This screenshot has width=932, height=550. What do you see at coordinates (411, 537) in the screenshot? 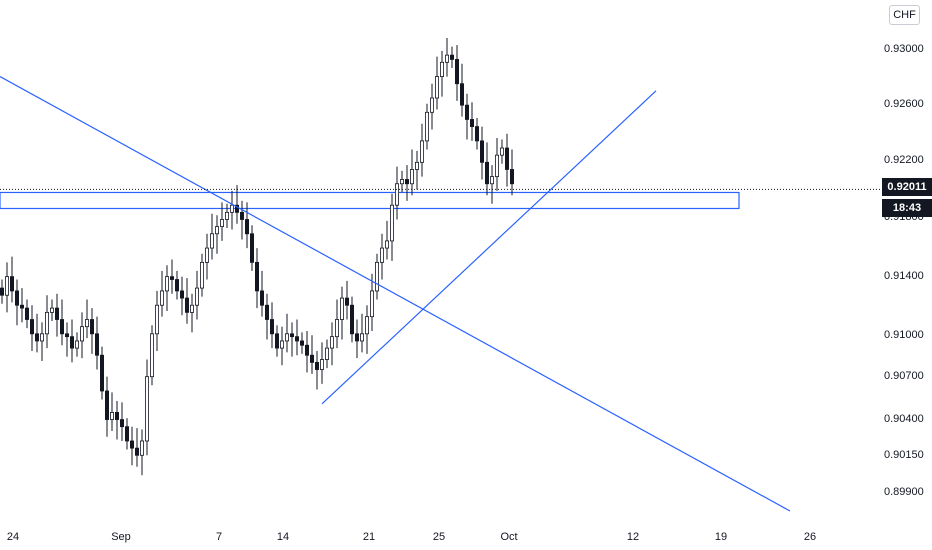
I see `time-axis: 24 Sep 7 14 21 25 Oct 12 19 26` at bounding box center [411, 537].